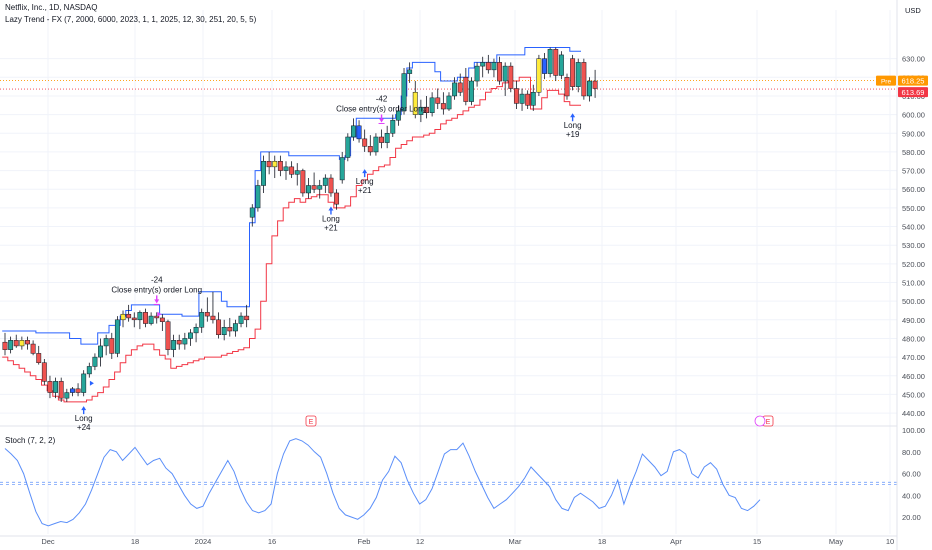  I want to click on price-tick-label: 480.00, so click(913, 338).